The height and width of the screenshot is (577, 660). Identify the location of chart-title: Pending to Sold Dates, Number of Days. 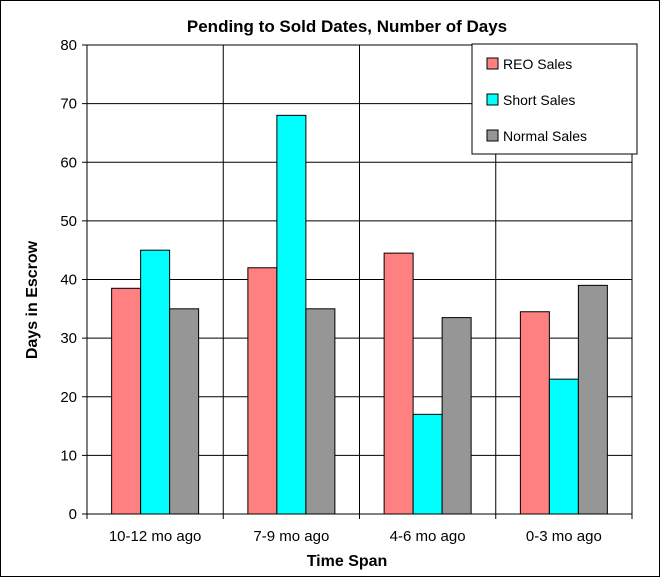
(347, 26).